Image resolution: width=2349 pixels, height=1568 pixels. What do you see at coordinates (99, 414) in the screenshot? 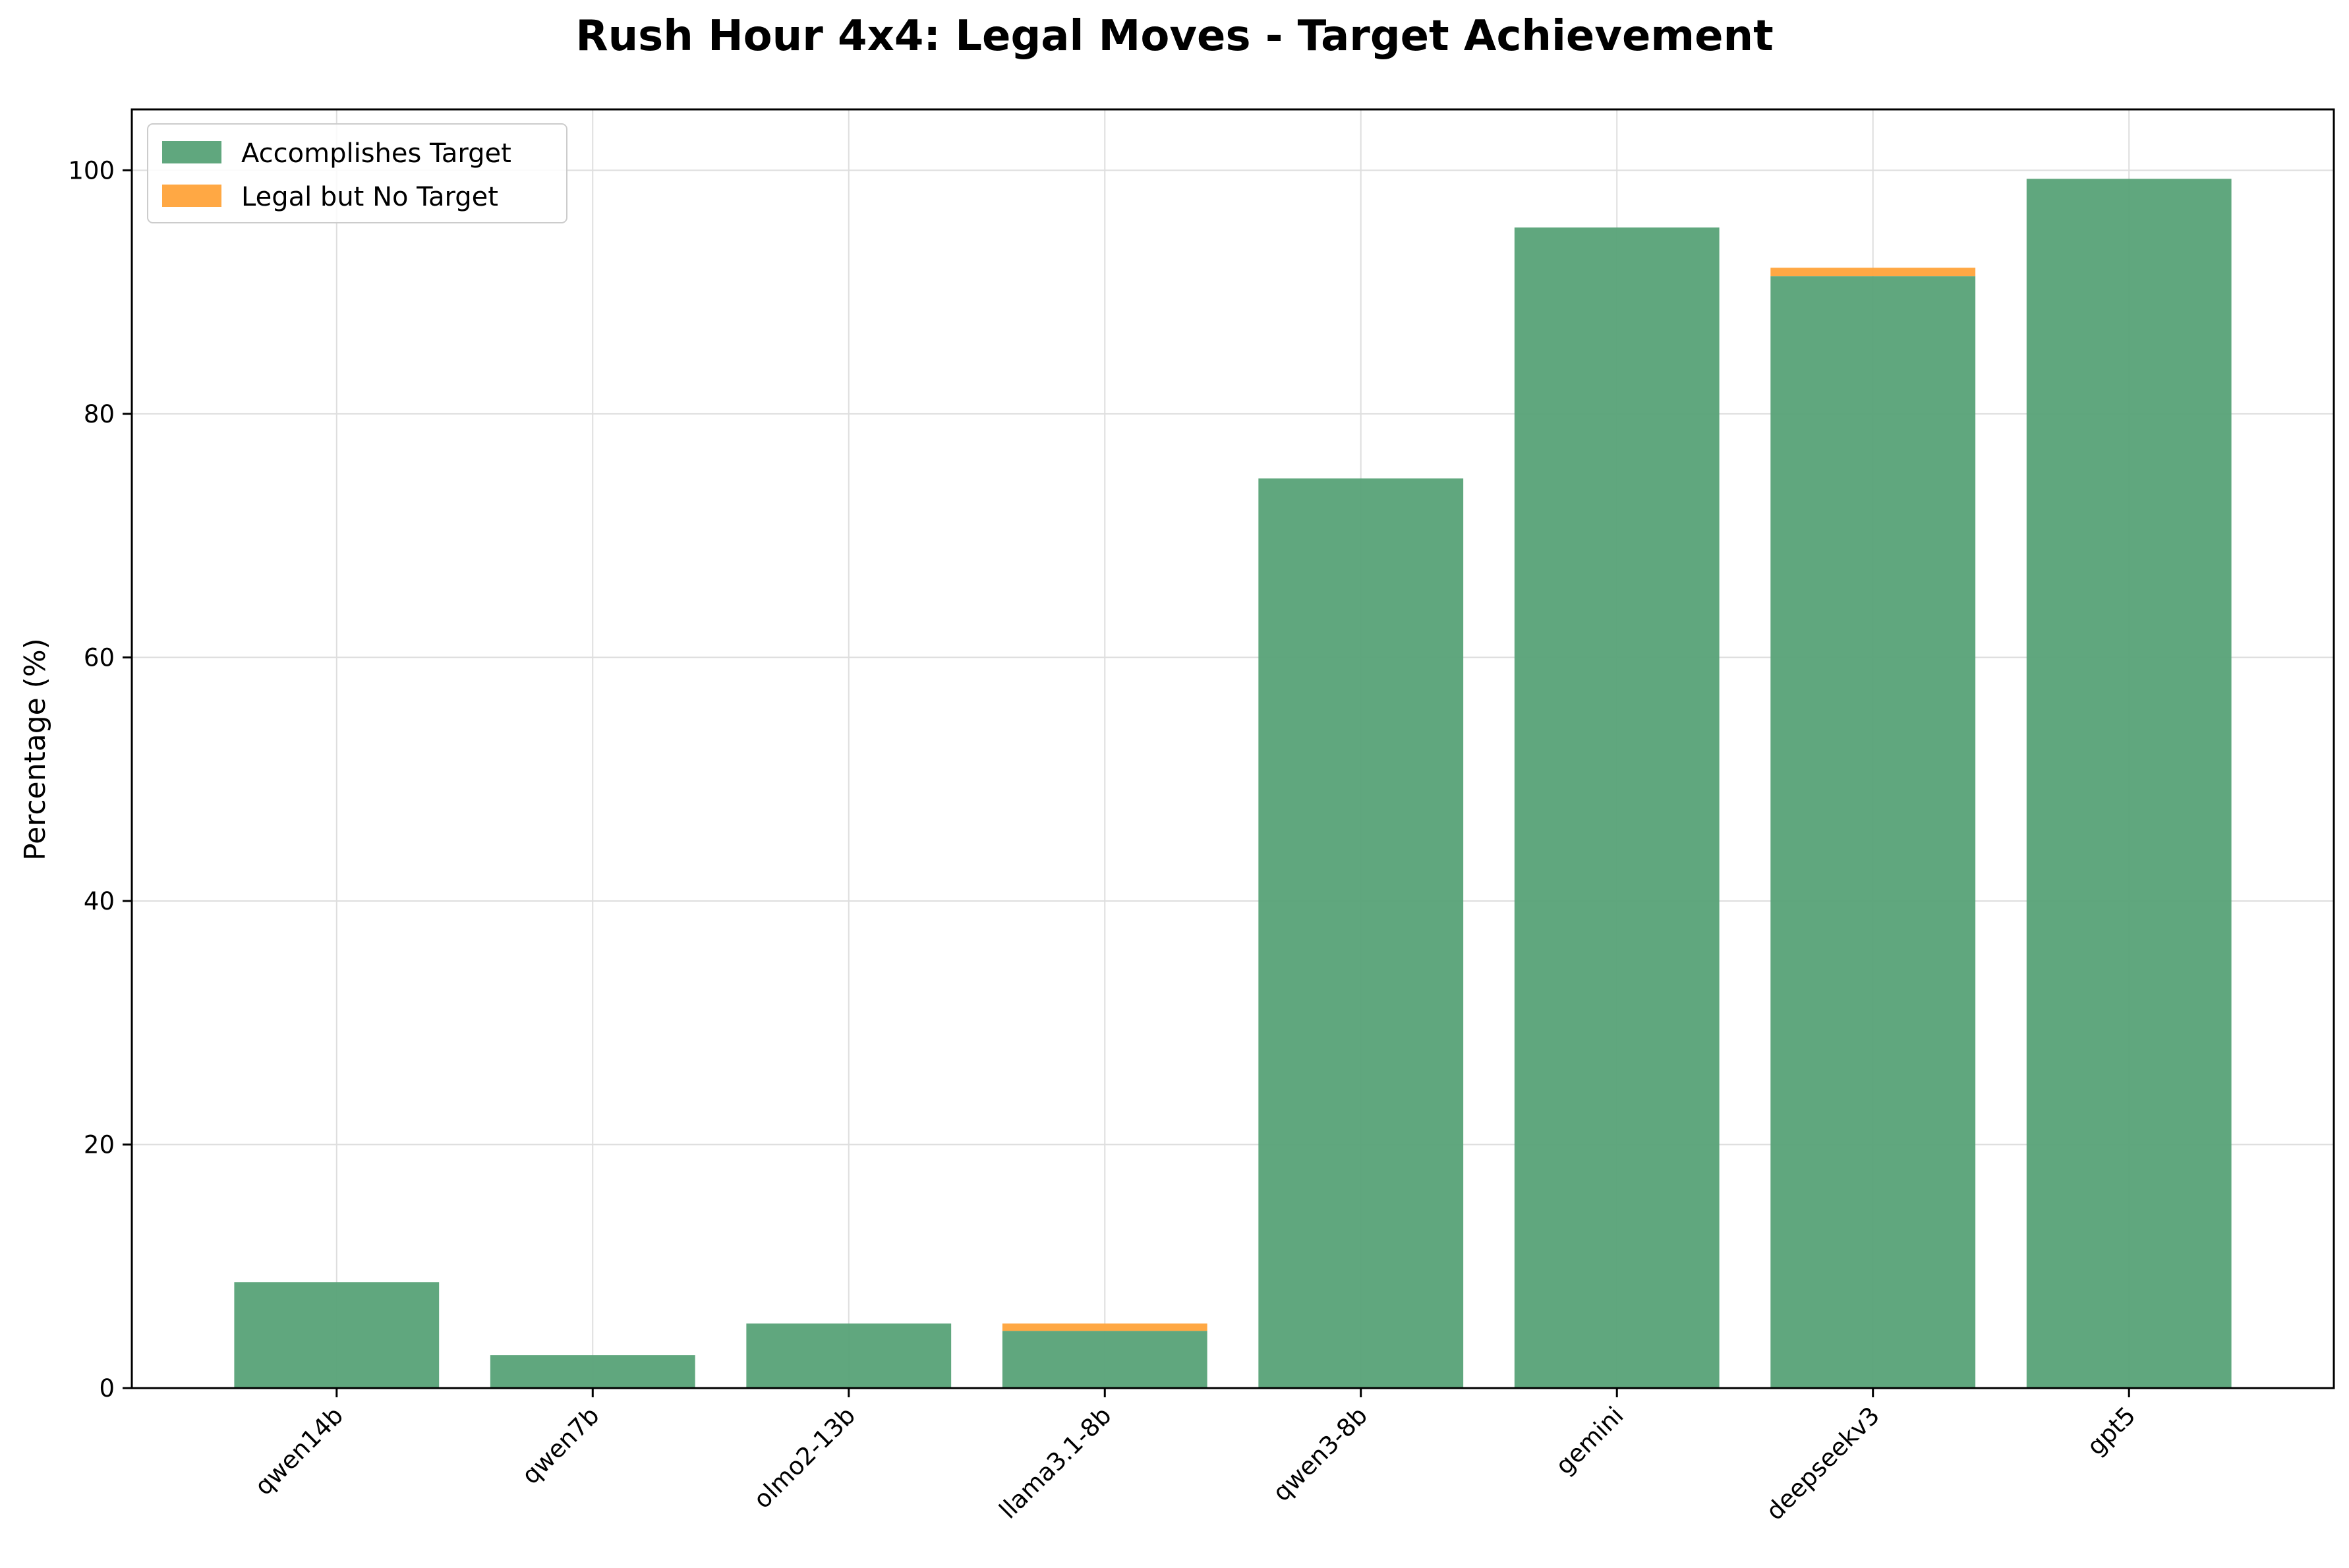
I see `y-tick-label: 80` at bounding box center [99, 414].